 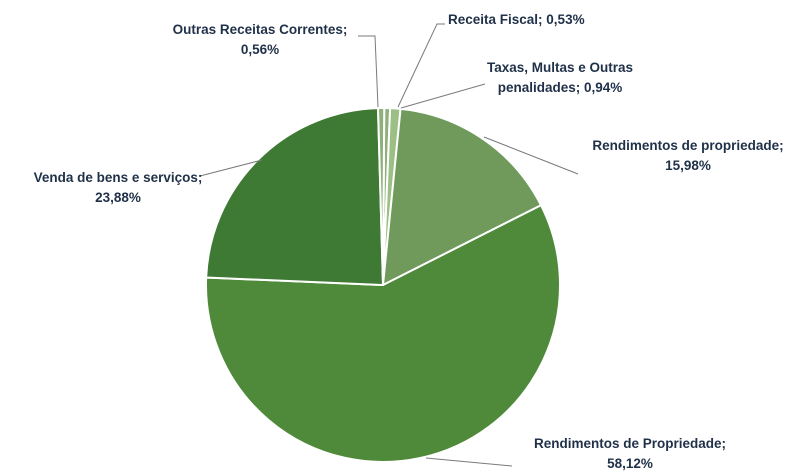 I want to click on data-label-3-line2: 15,98%, so click(x=688, y=165).